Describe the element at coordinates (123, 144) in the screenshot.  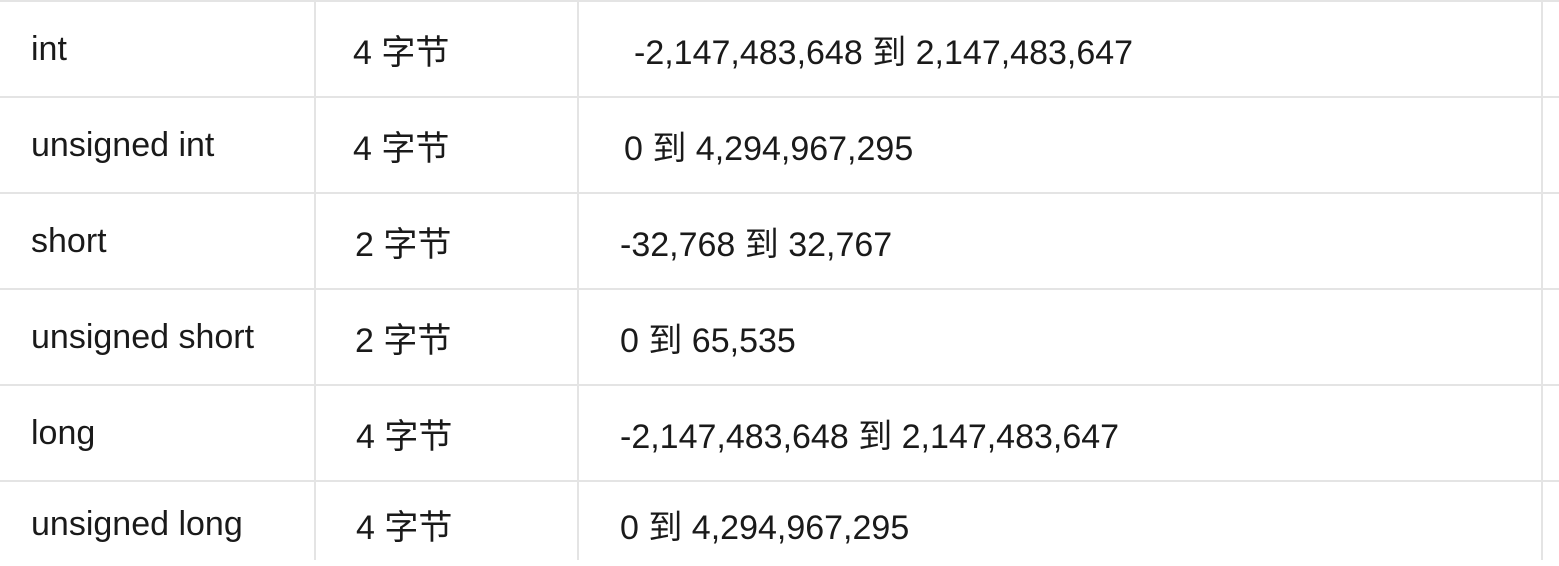
I see `type-cell: unsigned int` at that location.